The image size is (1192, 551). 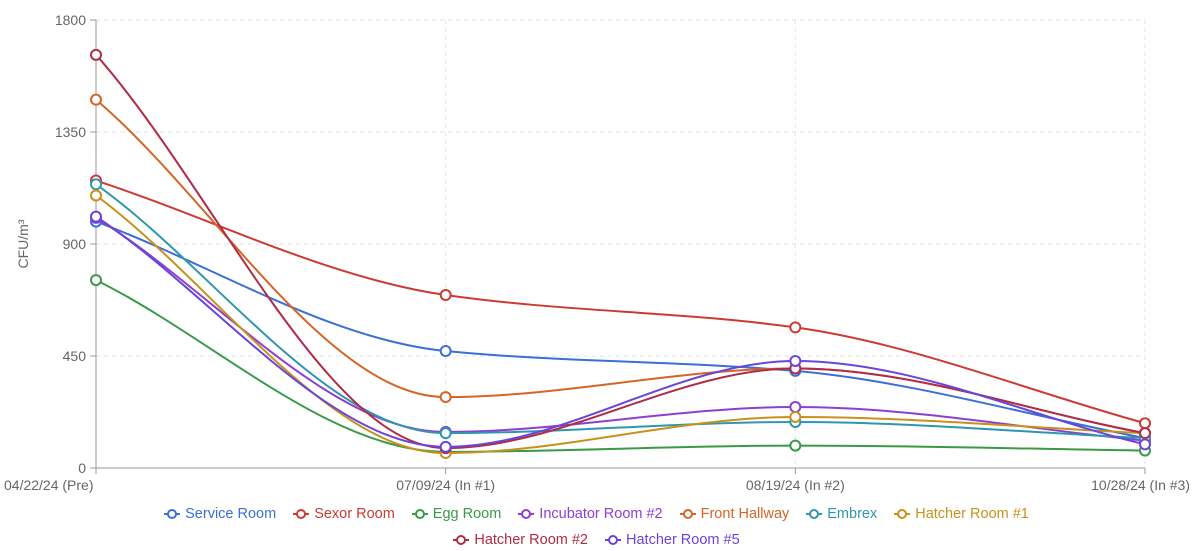 What do you see at coordinates (75, 356) in the screenshot?
I see `y-tick-label: 450` at bounding box center [75, 356].